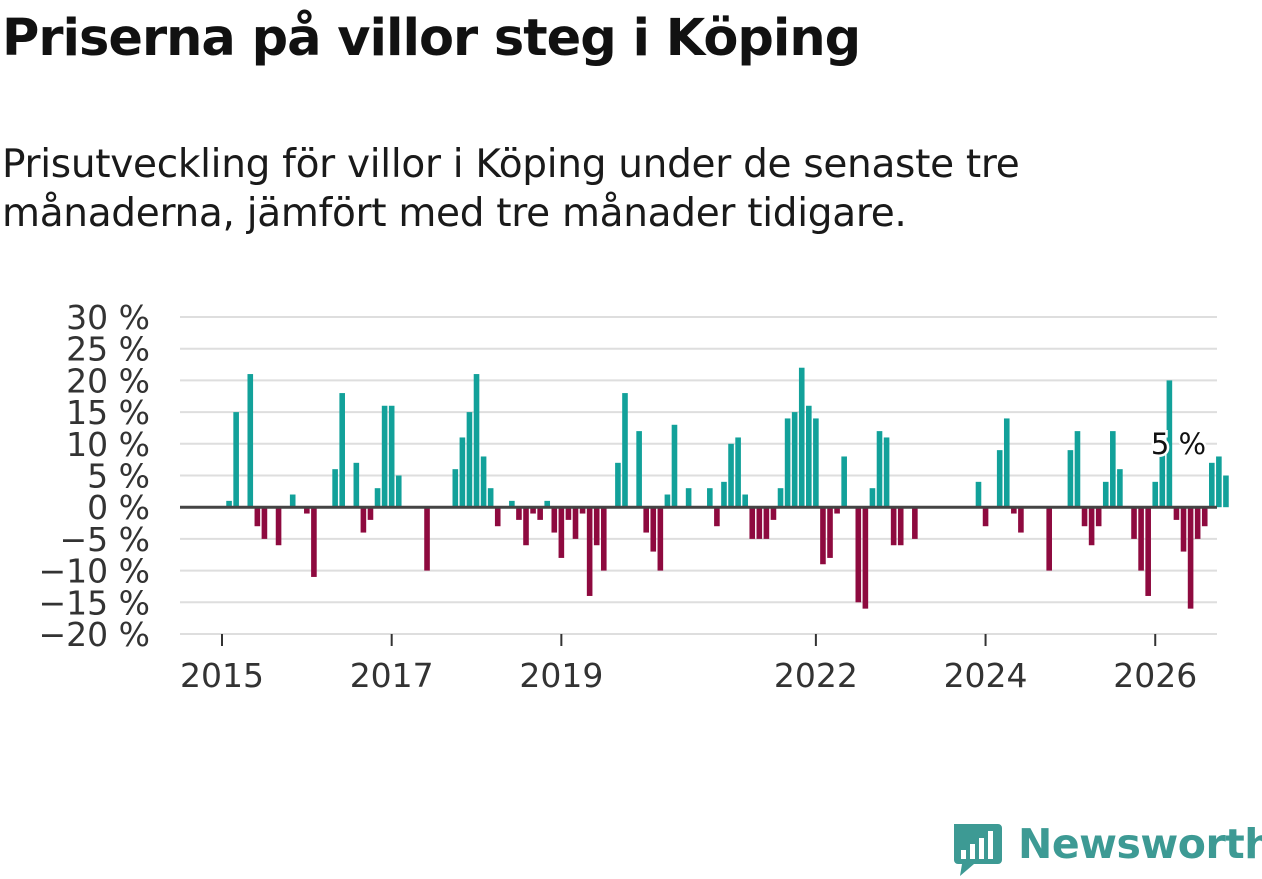 The image size is (1262, 879). What do you see at coordinates (1178, 444) in the screenshot?
I see `latest-value-label: 5 %` at bounding box center [1178, 444].